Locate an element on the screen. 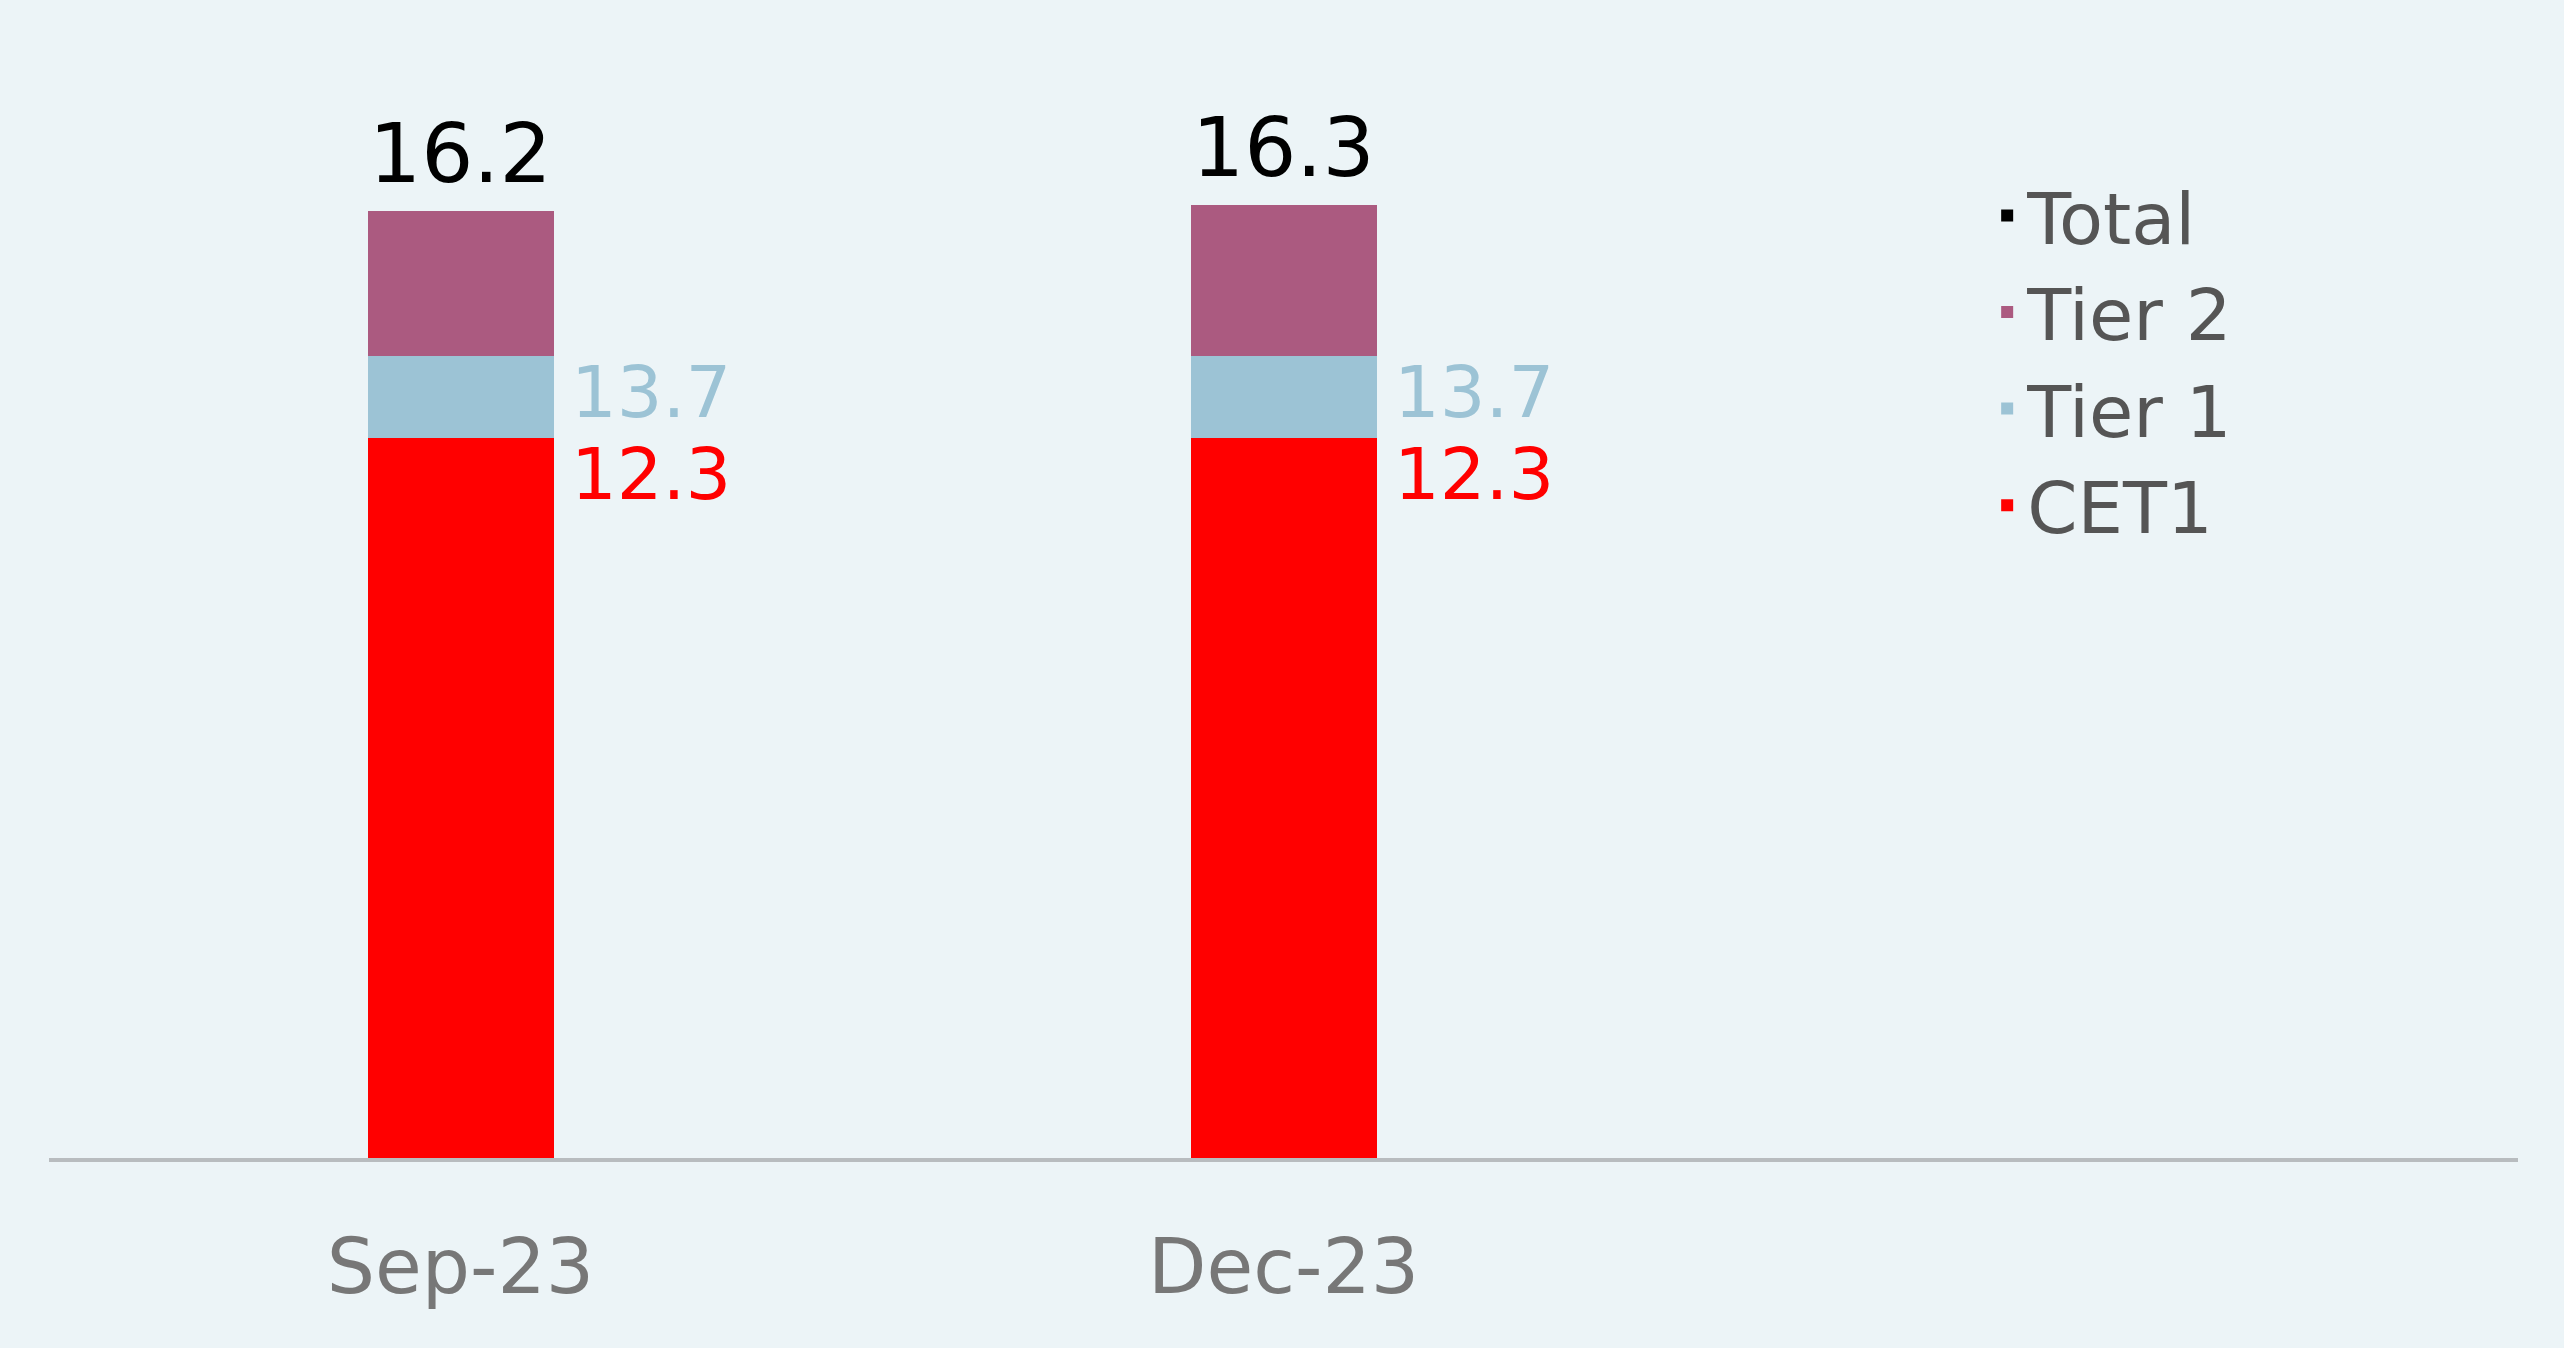 The height and width of the screenshot is (1348, 2564). annotation: 16.3 is located at coordinates (1283, 147).